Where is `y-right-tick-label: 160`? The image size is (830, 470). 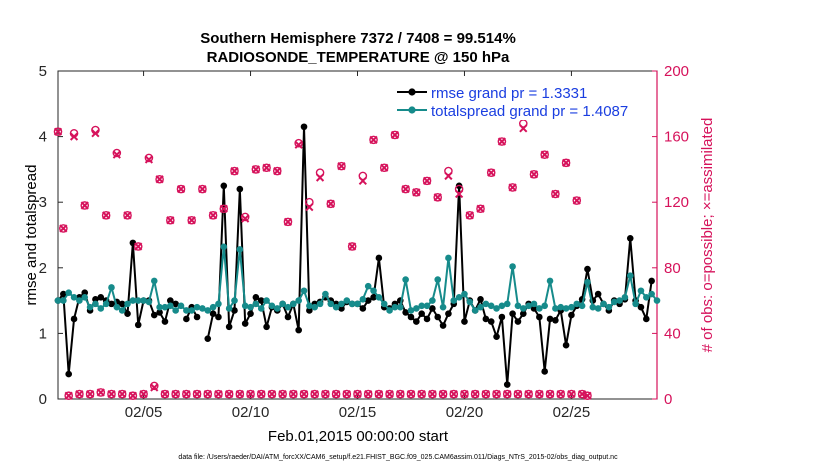 y-right-tick-label: 160 is located at coordinates (676, 137).